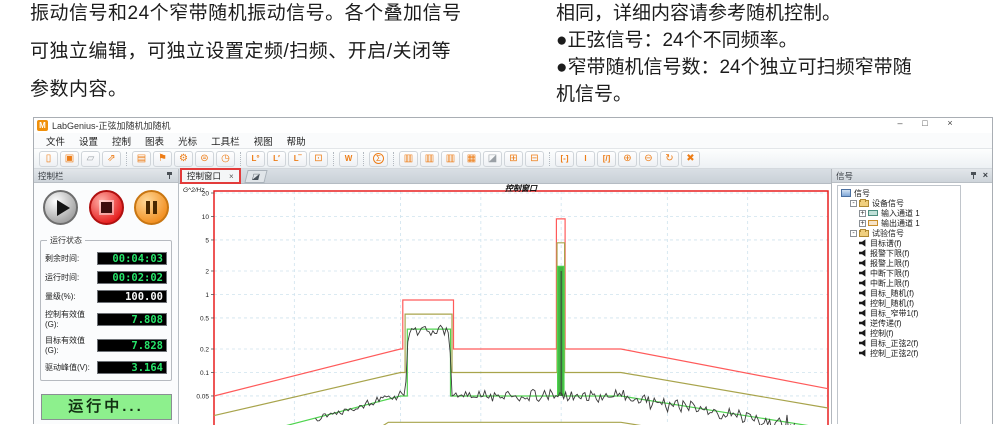 The image size is (1000, 425). What do you see at coordinates (263, 142) in the screenshot?
I see `menu-item-视图: 视图` at bounding box center [263, 142].